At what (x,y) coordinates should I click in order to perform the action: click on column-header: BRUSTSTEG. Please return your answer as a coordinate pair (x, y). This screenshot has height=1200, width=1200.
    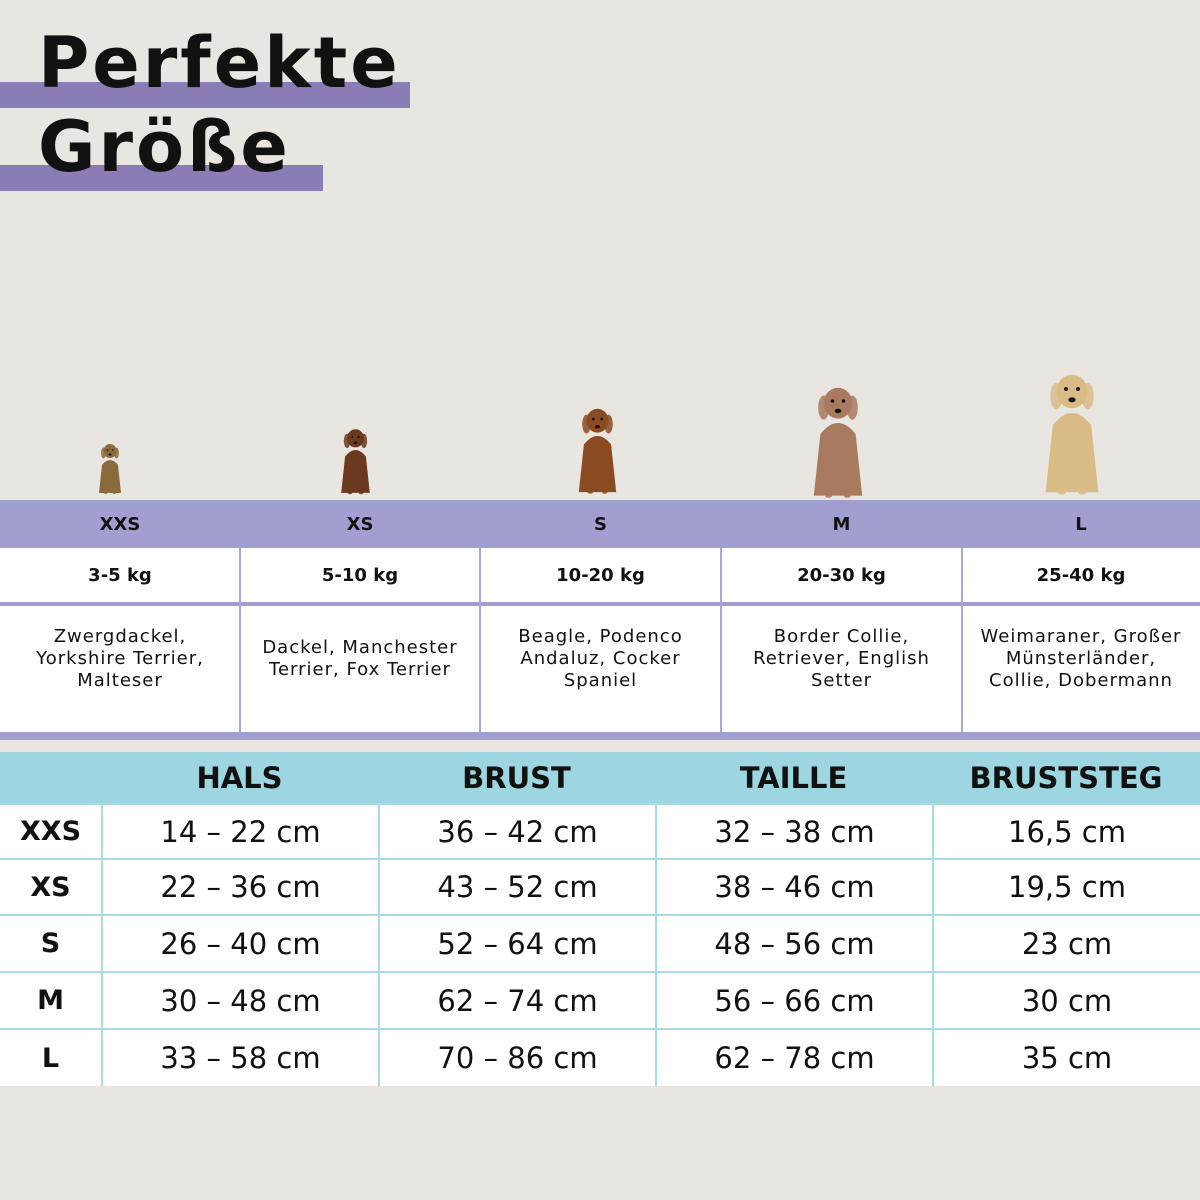
    Looking at the image, I should click on (1066, 778).